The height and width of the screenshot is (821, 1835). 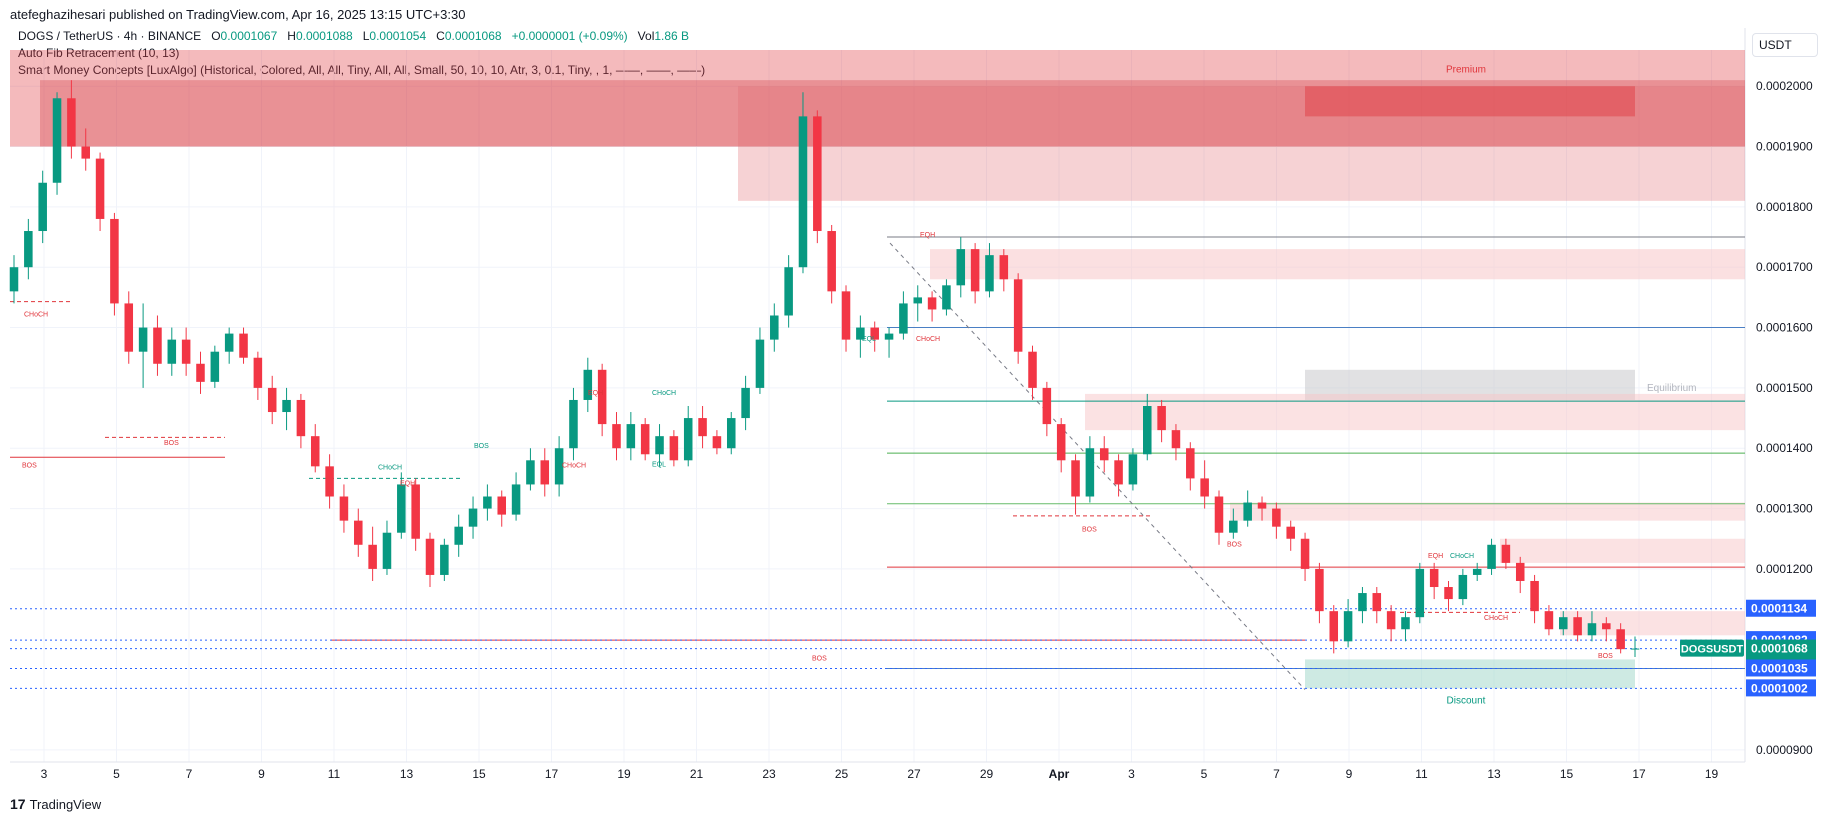 What do you see at coordinates (1470, 101) in the screenshot?
I see `premium-zone` at bounding box center [1470, 101].